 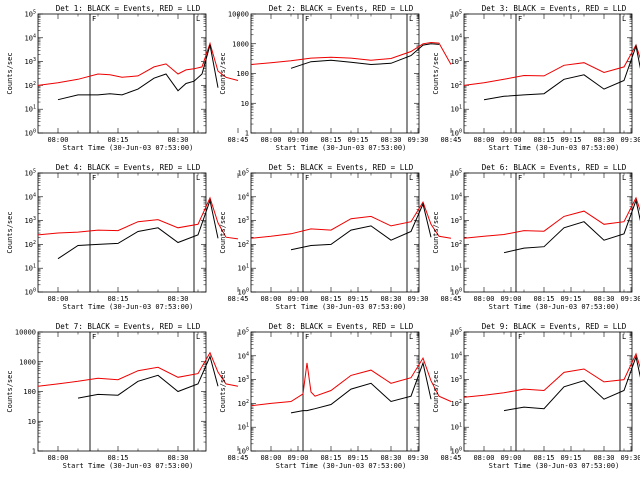 What do you see at coordinates (128, 8) in the screenshot?
I see `panel-title: Det 1: BLACK = Events, RED = LLD` at bounding box center [128, 8].